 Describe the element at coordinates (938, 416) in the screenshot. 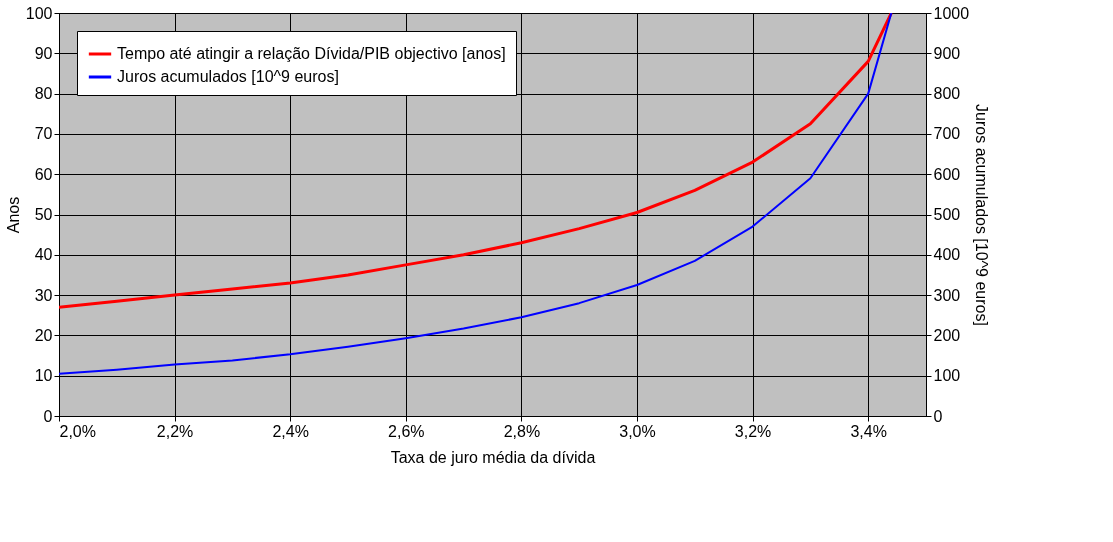

I see `y2-tick-label: 0` at that location.